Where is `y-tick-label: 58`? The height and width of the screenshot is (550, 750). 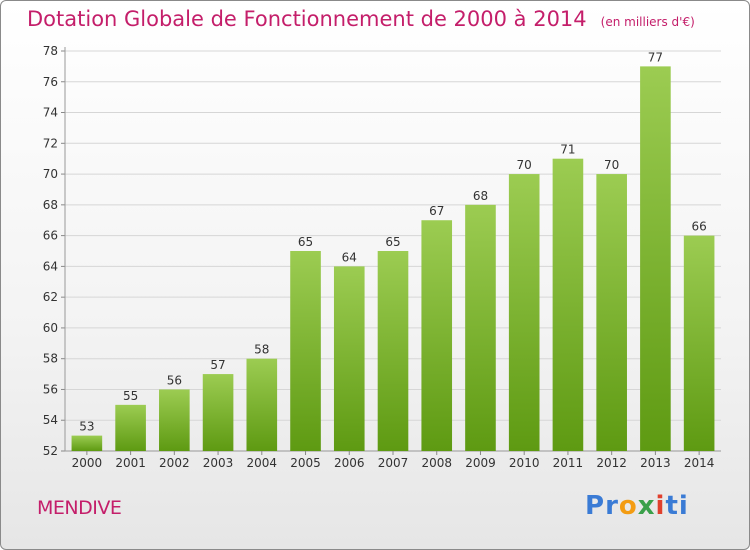
y-tick-label: 58 is located at coordinates (50, 359).